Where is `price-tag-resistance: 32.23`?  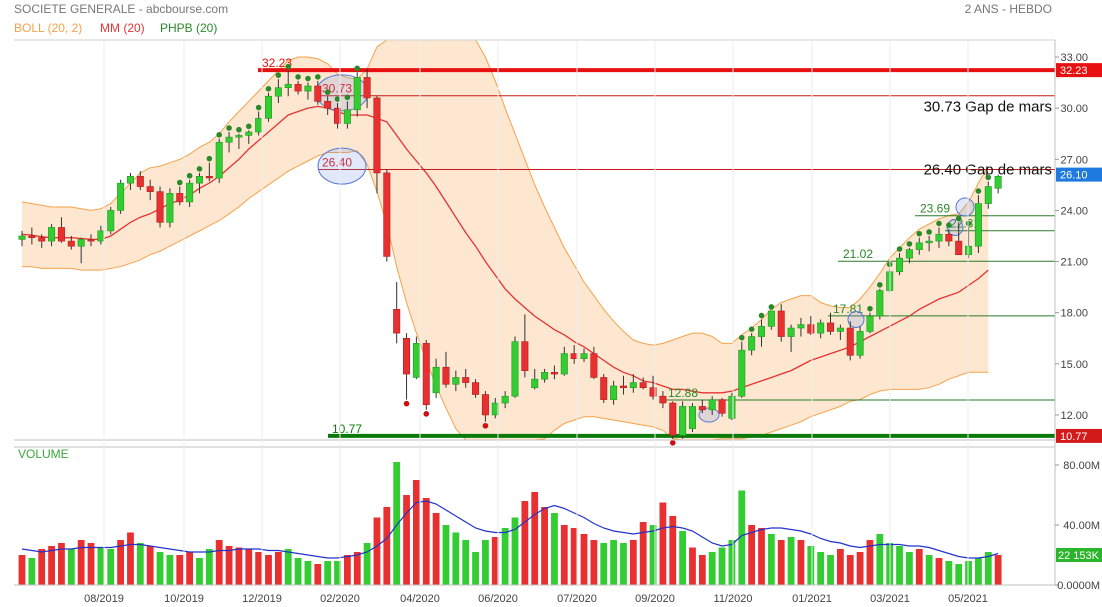 price-tag-resistance: 32.23 is located at coordinates (1074, 71).